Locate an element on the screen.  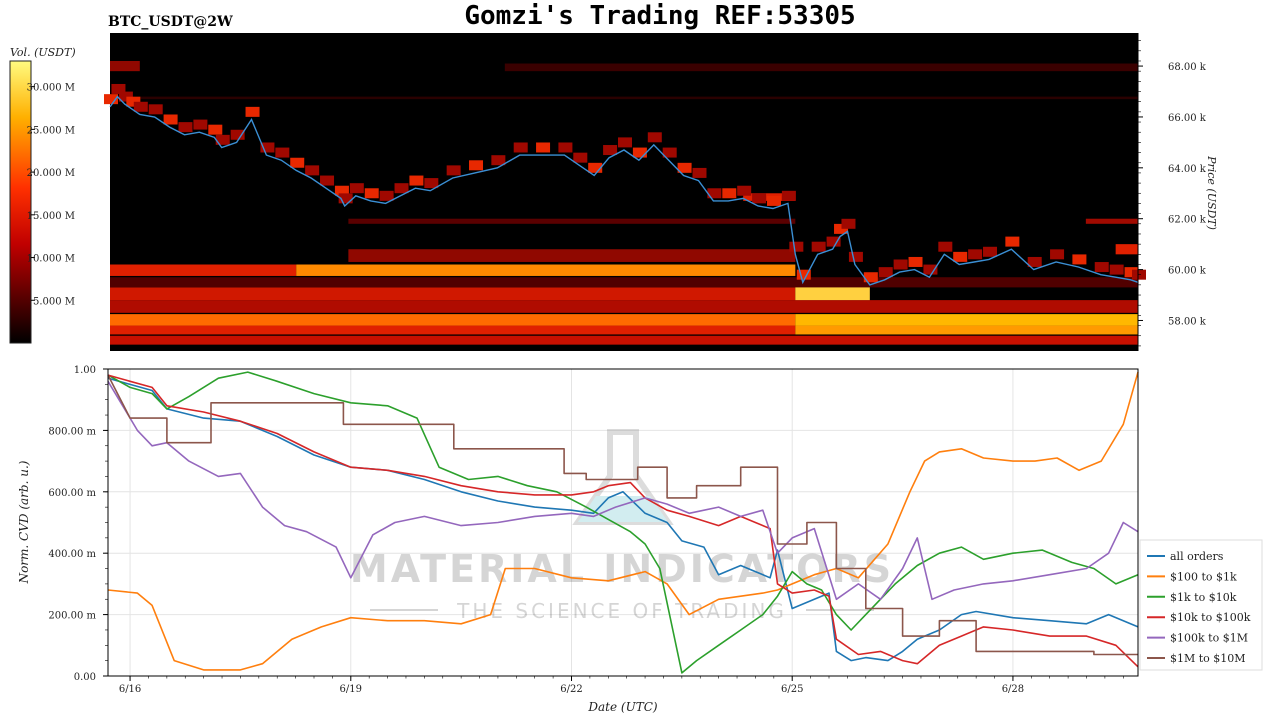
colorbar-tick-label: 10.000 M is located at coordinates (51, 259).